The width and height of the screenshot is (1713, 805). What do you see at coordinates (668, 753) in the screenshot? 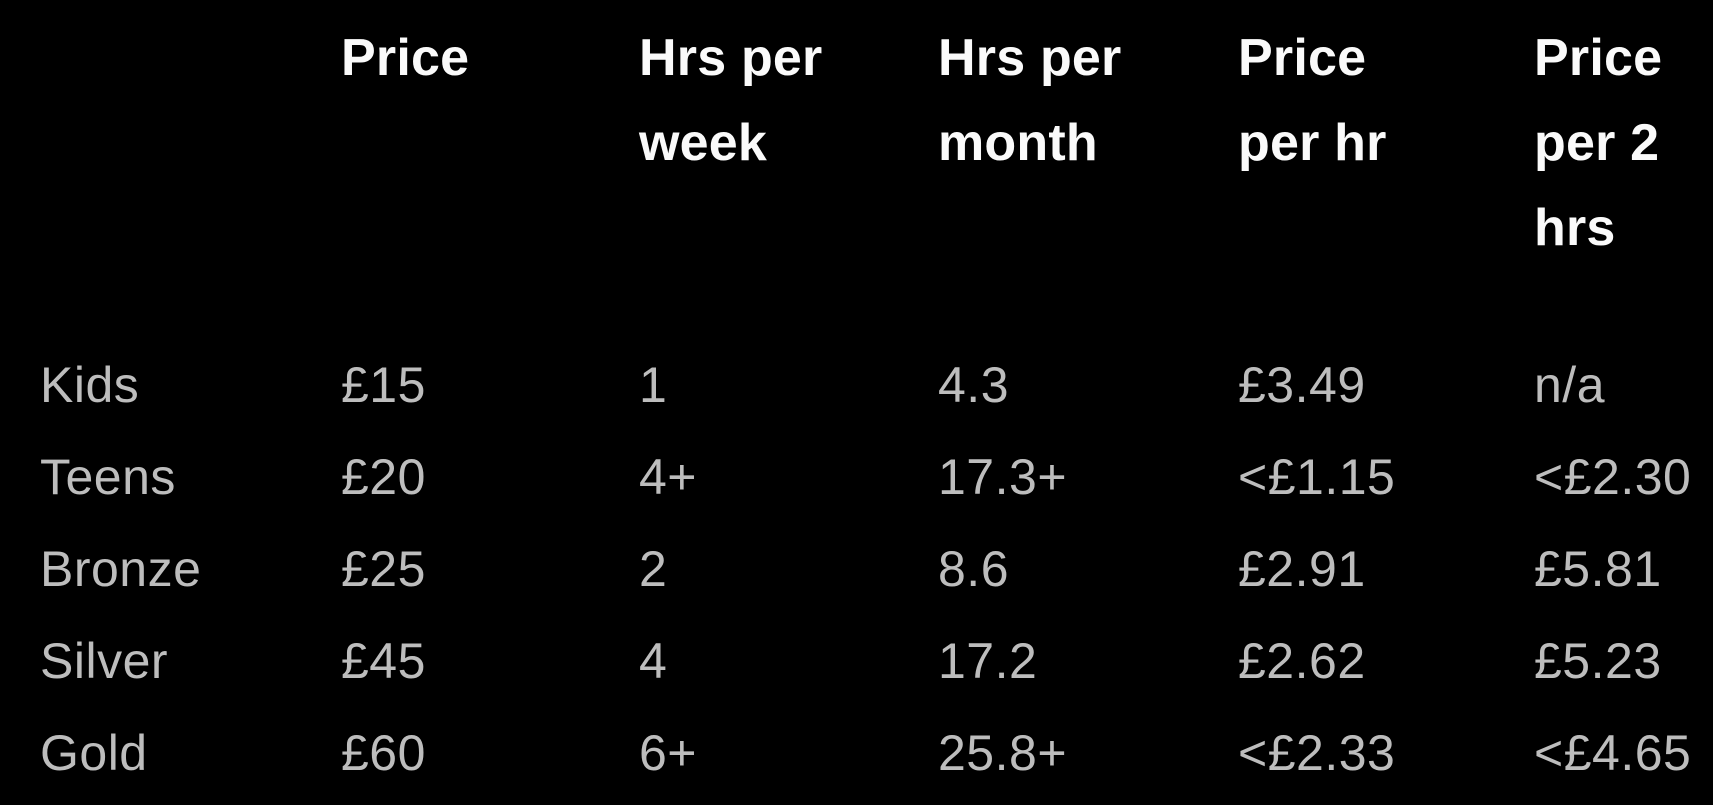
I see `cell-hrs-per-week: 6+` at bounding box center [668, 753].